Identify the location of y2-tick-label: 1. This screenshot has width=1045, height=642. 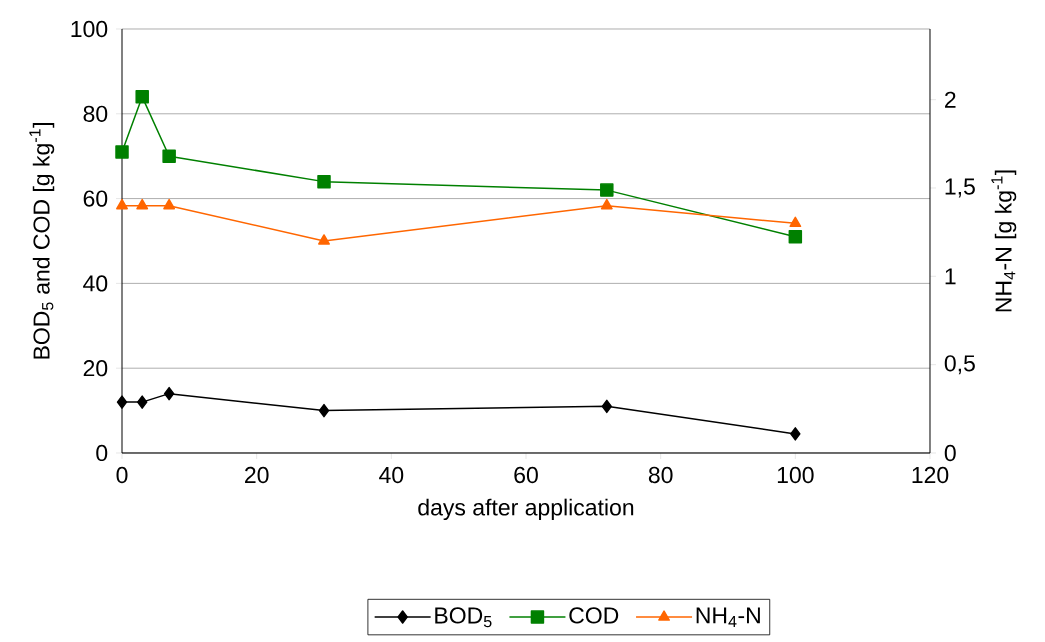
(950, 276).